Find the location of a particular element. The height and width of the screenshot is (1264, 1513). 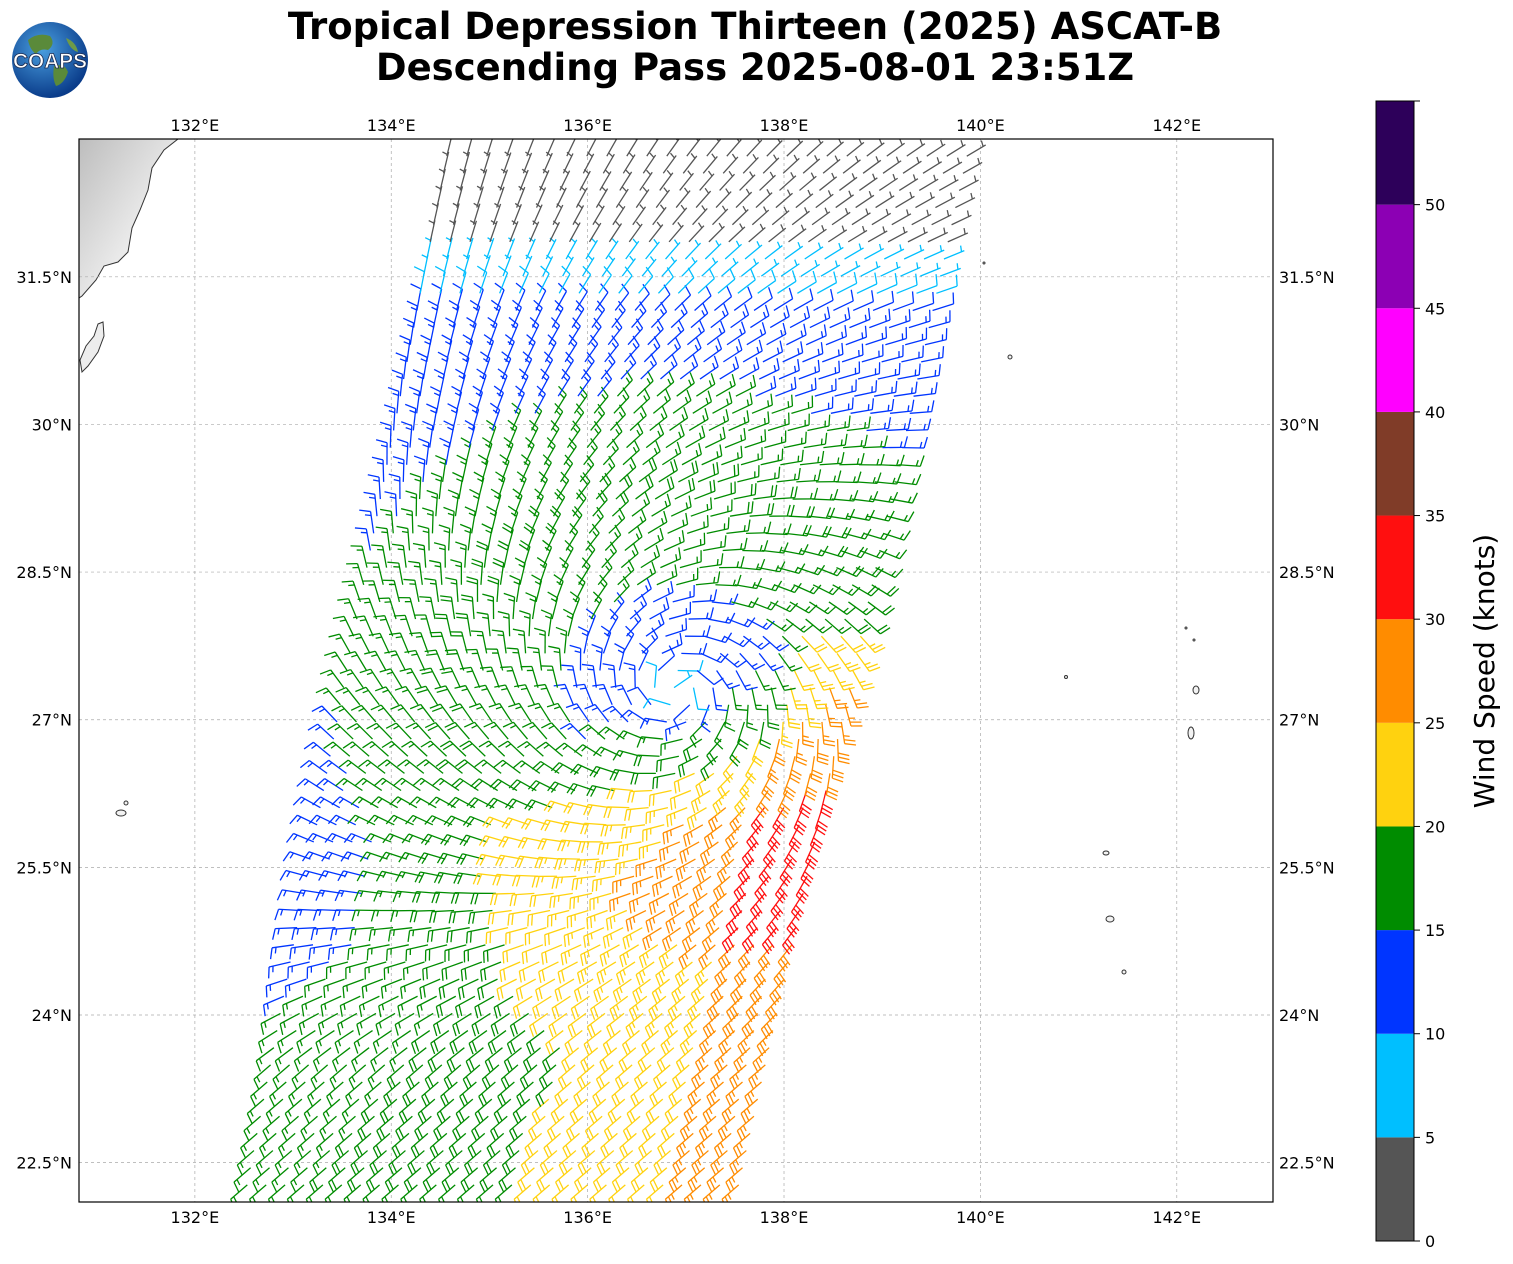

colorbar-tick-label: 30 is located at coordinates (1435, 619).